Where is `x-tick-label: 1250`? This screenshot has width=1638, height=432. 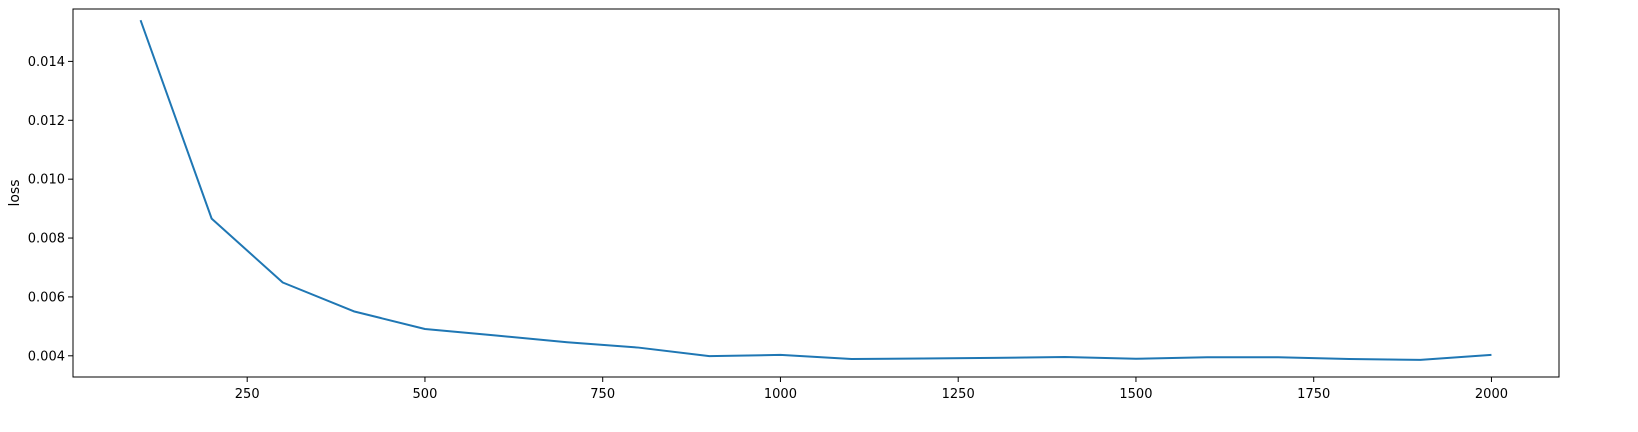
x-tick-label: 1250 is located at coordinates (958, 394).